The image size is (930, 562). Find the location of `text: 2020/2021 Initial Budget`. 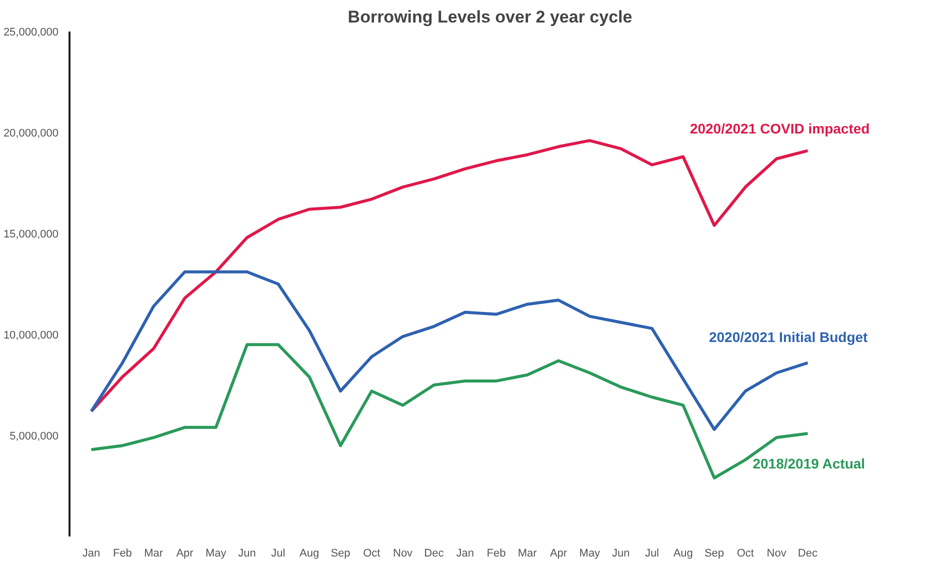

text: 2020/2021 Initial Budget is located at coordinates (788, 336).